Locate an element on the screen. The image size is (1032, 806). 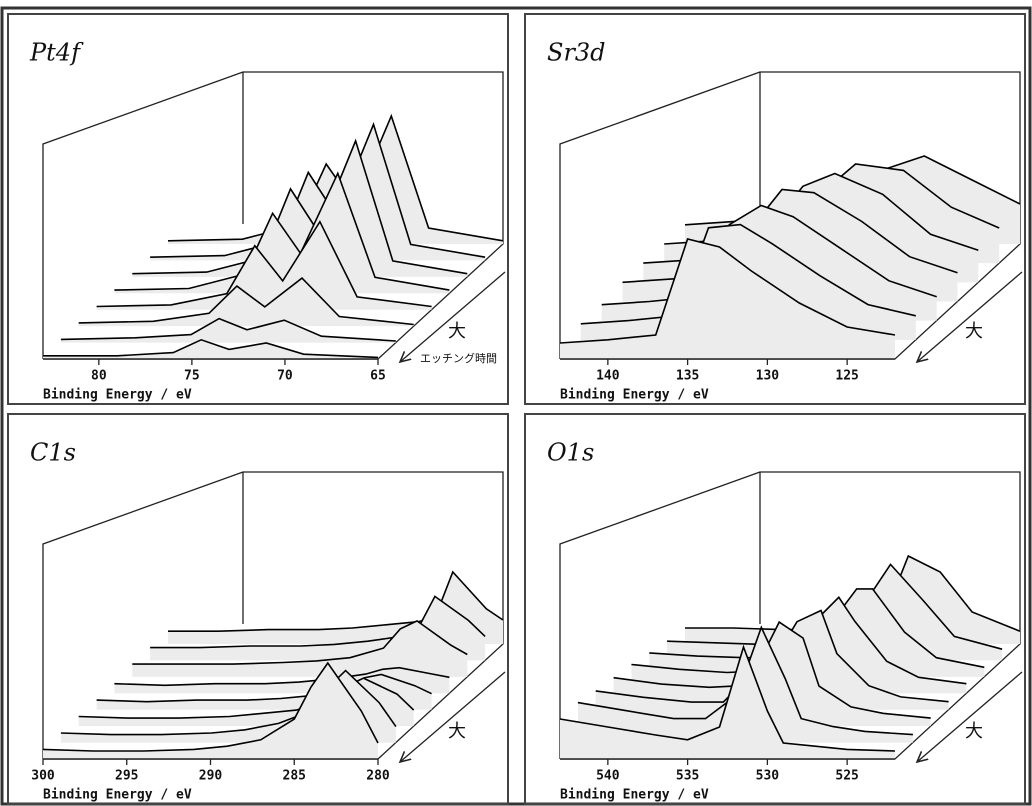
x-tick-label: 525 is located at coordinates (846, 776).